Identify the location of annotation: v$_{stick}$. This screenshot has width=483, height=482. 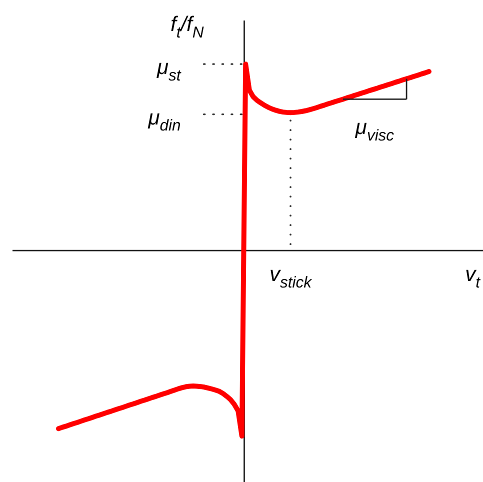
(291, 277).